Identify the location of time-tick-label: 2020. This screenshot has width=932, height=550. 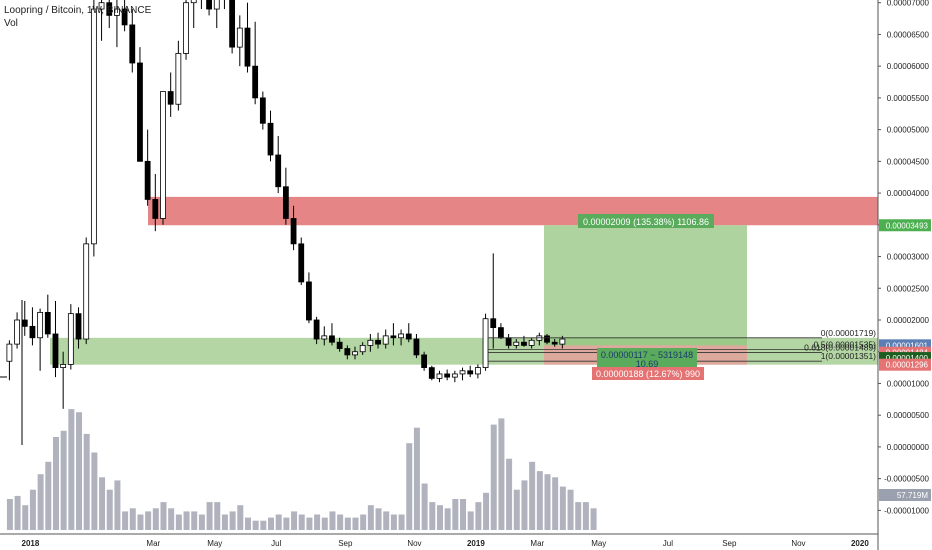
(860, 543).